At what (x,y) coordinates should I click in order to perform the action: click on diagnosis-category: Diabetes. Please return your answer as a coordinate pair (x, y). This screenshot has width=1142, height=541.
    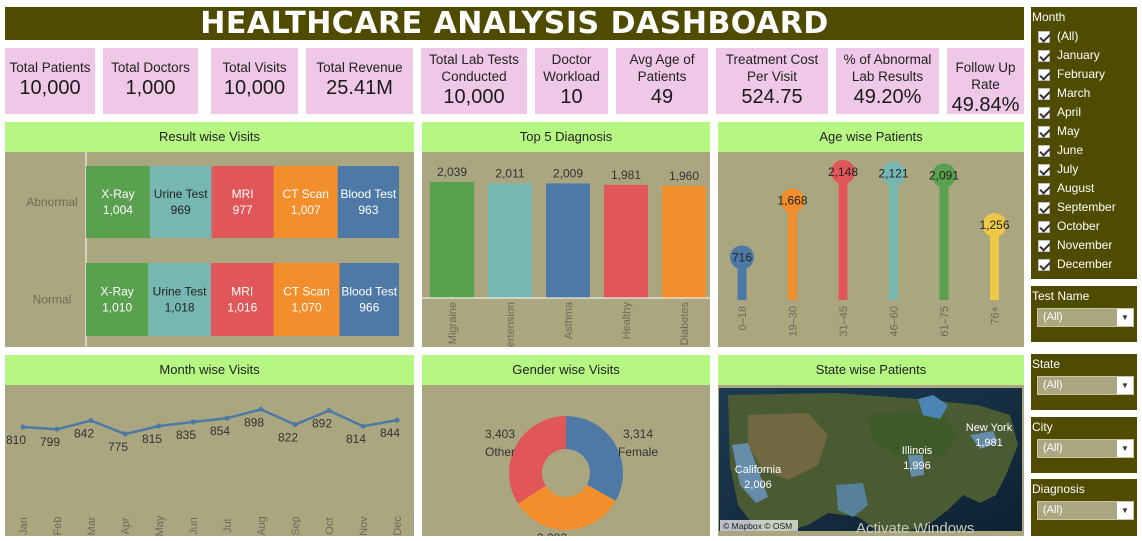
    Looking at the image, I should click on (685, 324).